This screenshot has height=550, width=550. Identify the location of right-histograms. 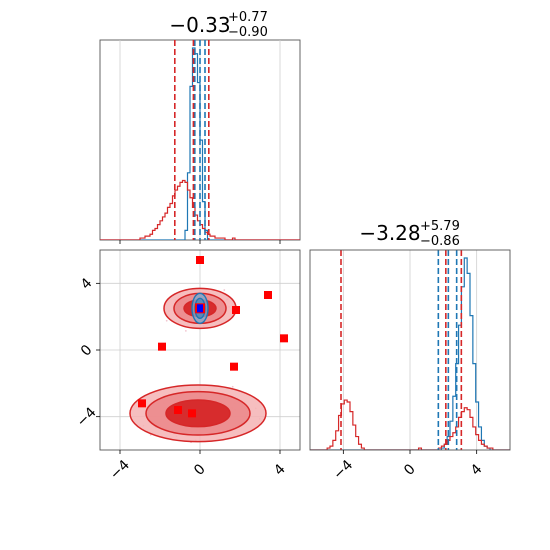
(410, 350).